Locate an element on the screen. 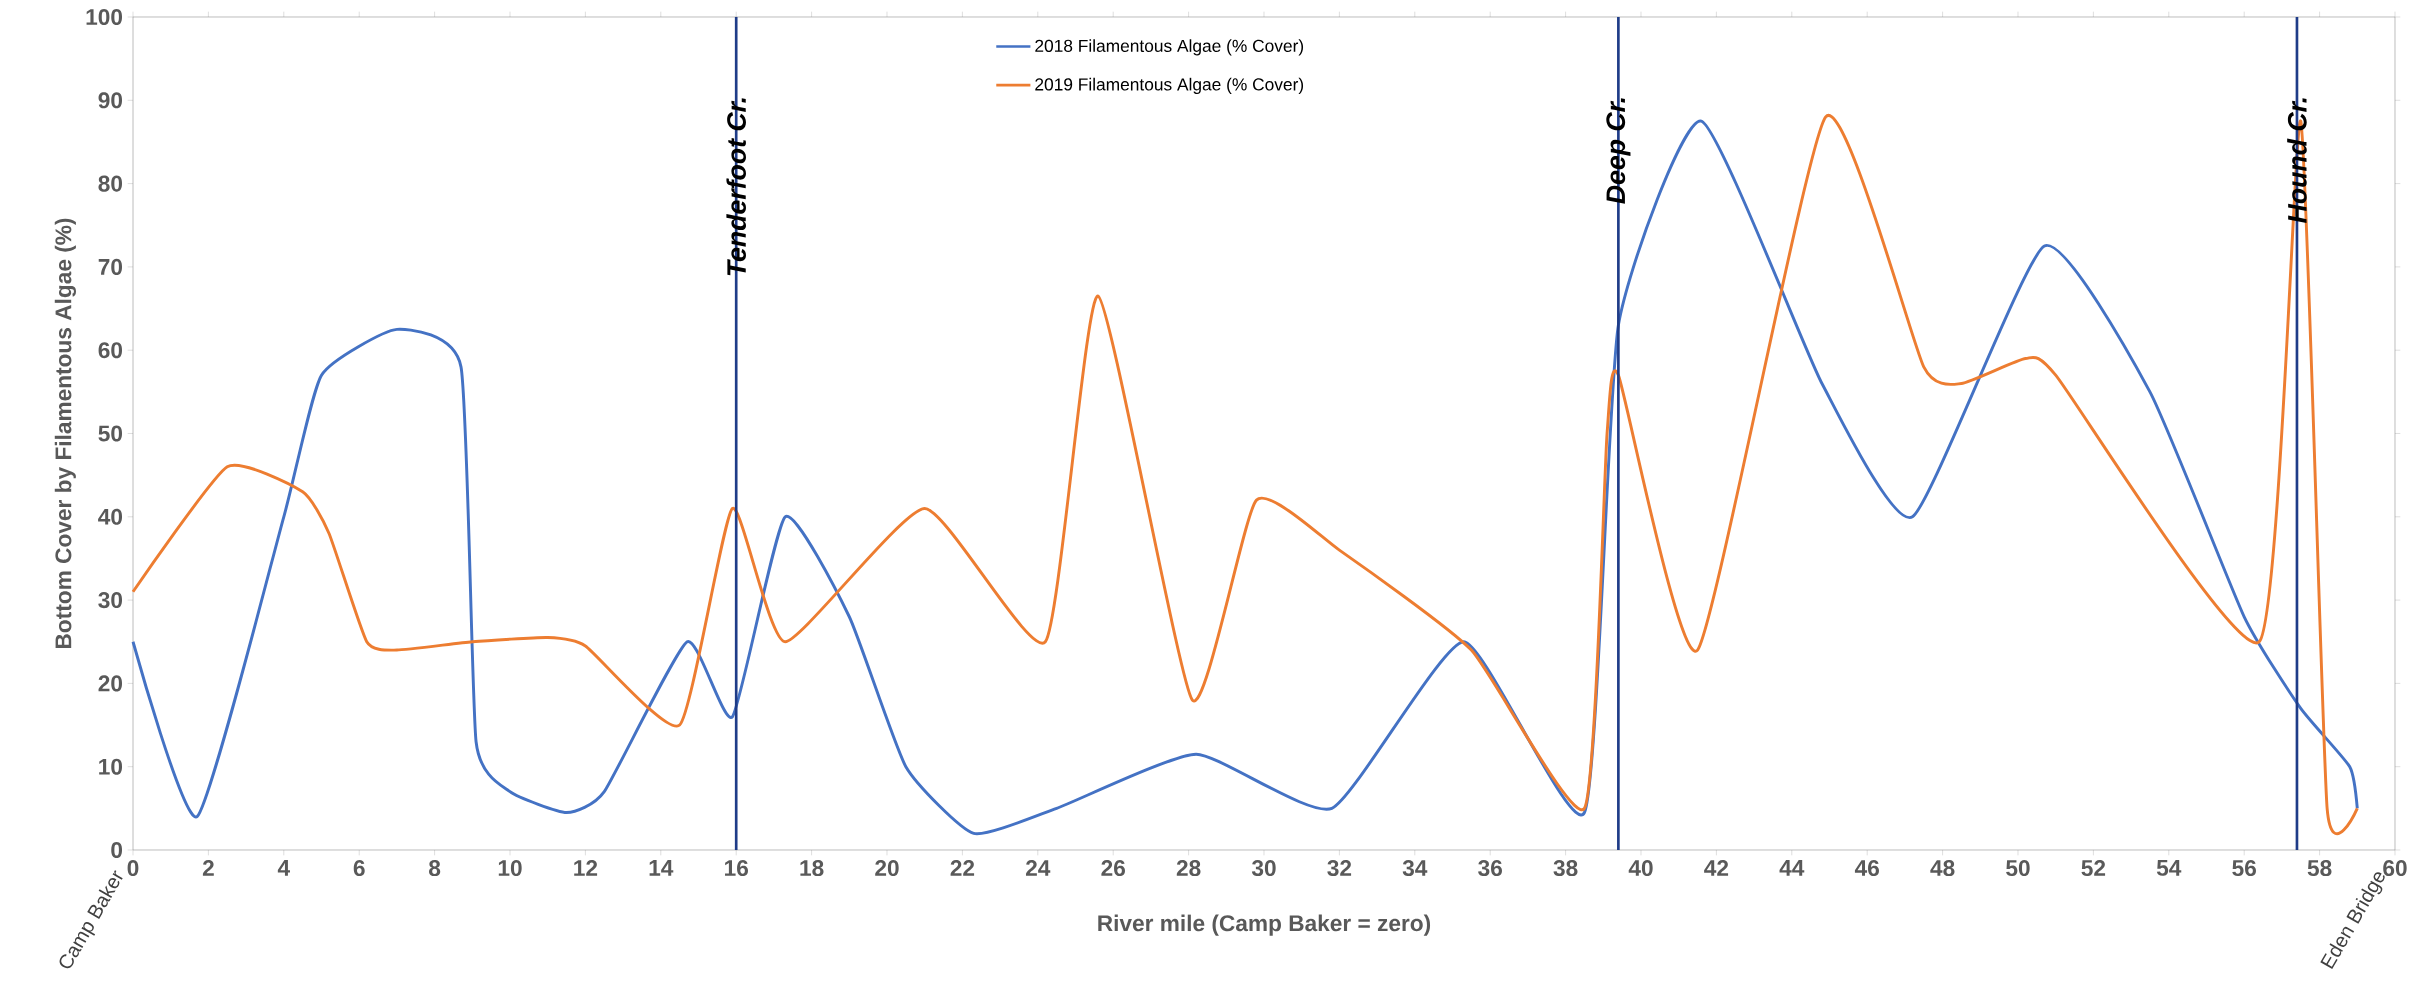  x-tick-label: 46 is located at coordinates (1866, 868).